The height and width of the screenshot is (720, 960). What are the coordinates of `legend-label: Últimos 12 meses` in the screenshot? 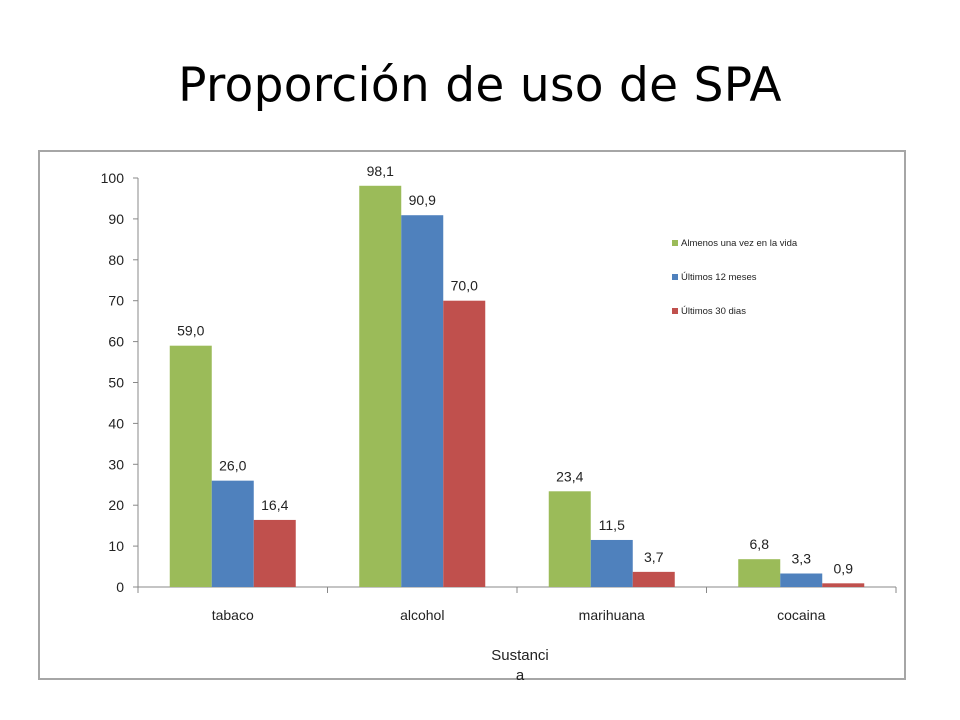 It's located at (719, 277).